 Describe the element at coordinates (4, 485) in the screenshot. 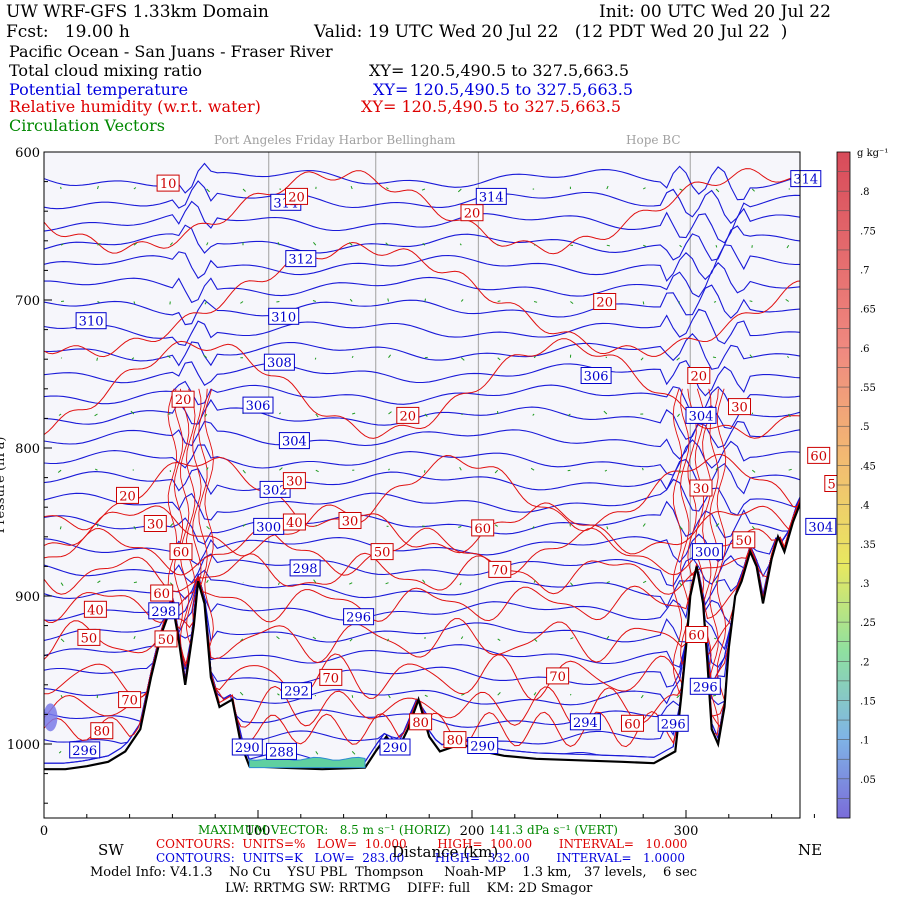

I see `y-axis-label: Pressure (hPa)` at that location.